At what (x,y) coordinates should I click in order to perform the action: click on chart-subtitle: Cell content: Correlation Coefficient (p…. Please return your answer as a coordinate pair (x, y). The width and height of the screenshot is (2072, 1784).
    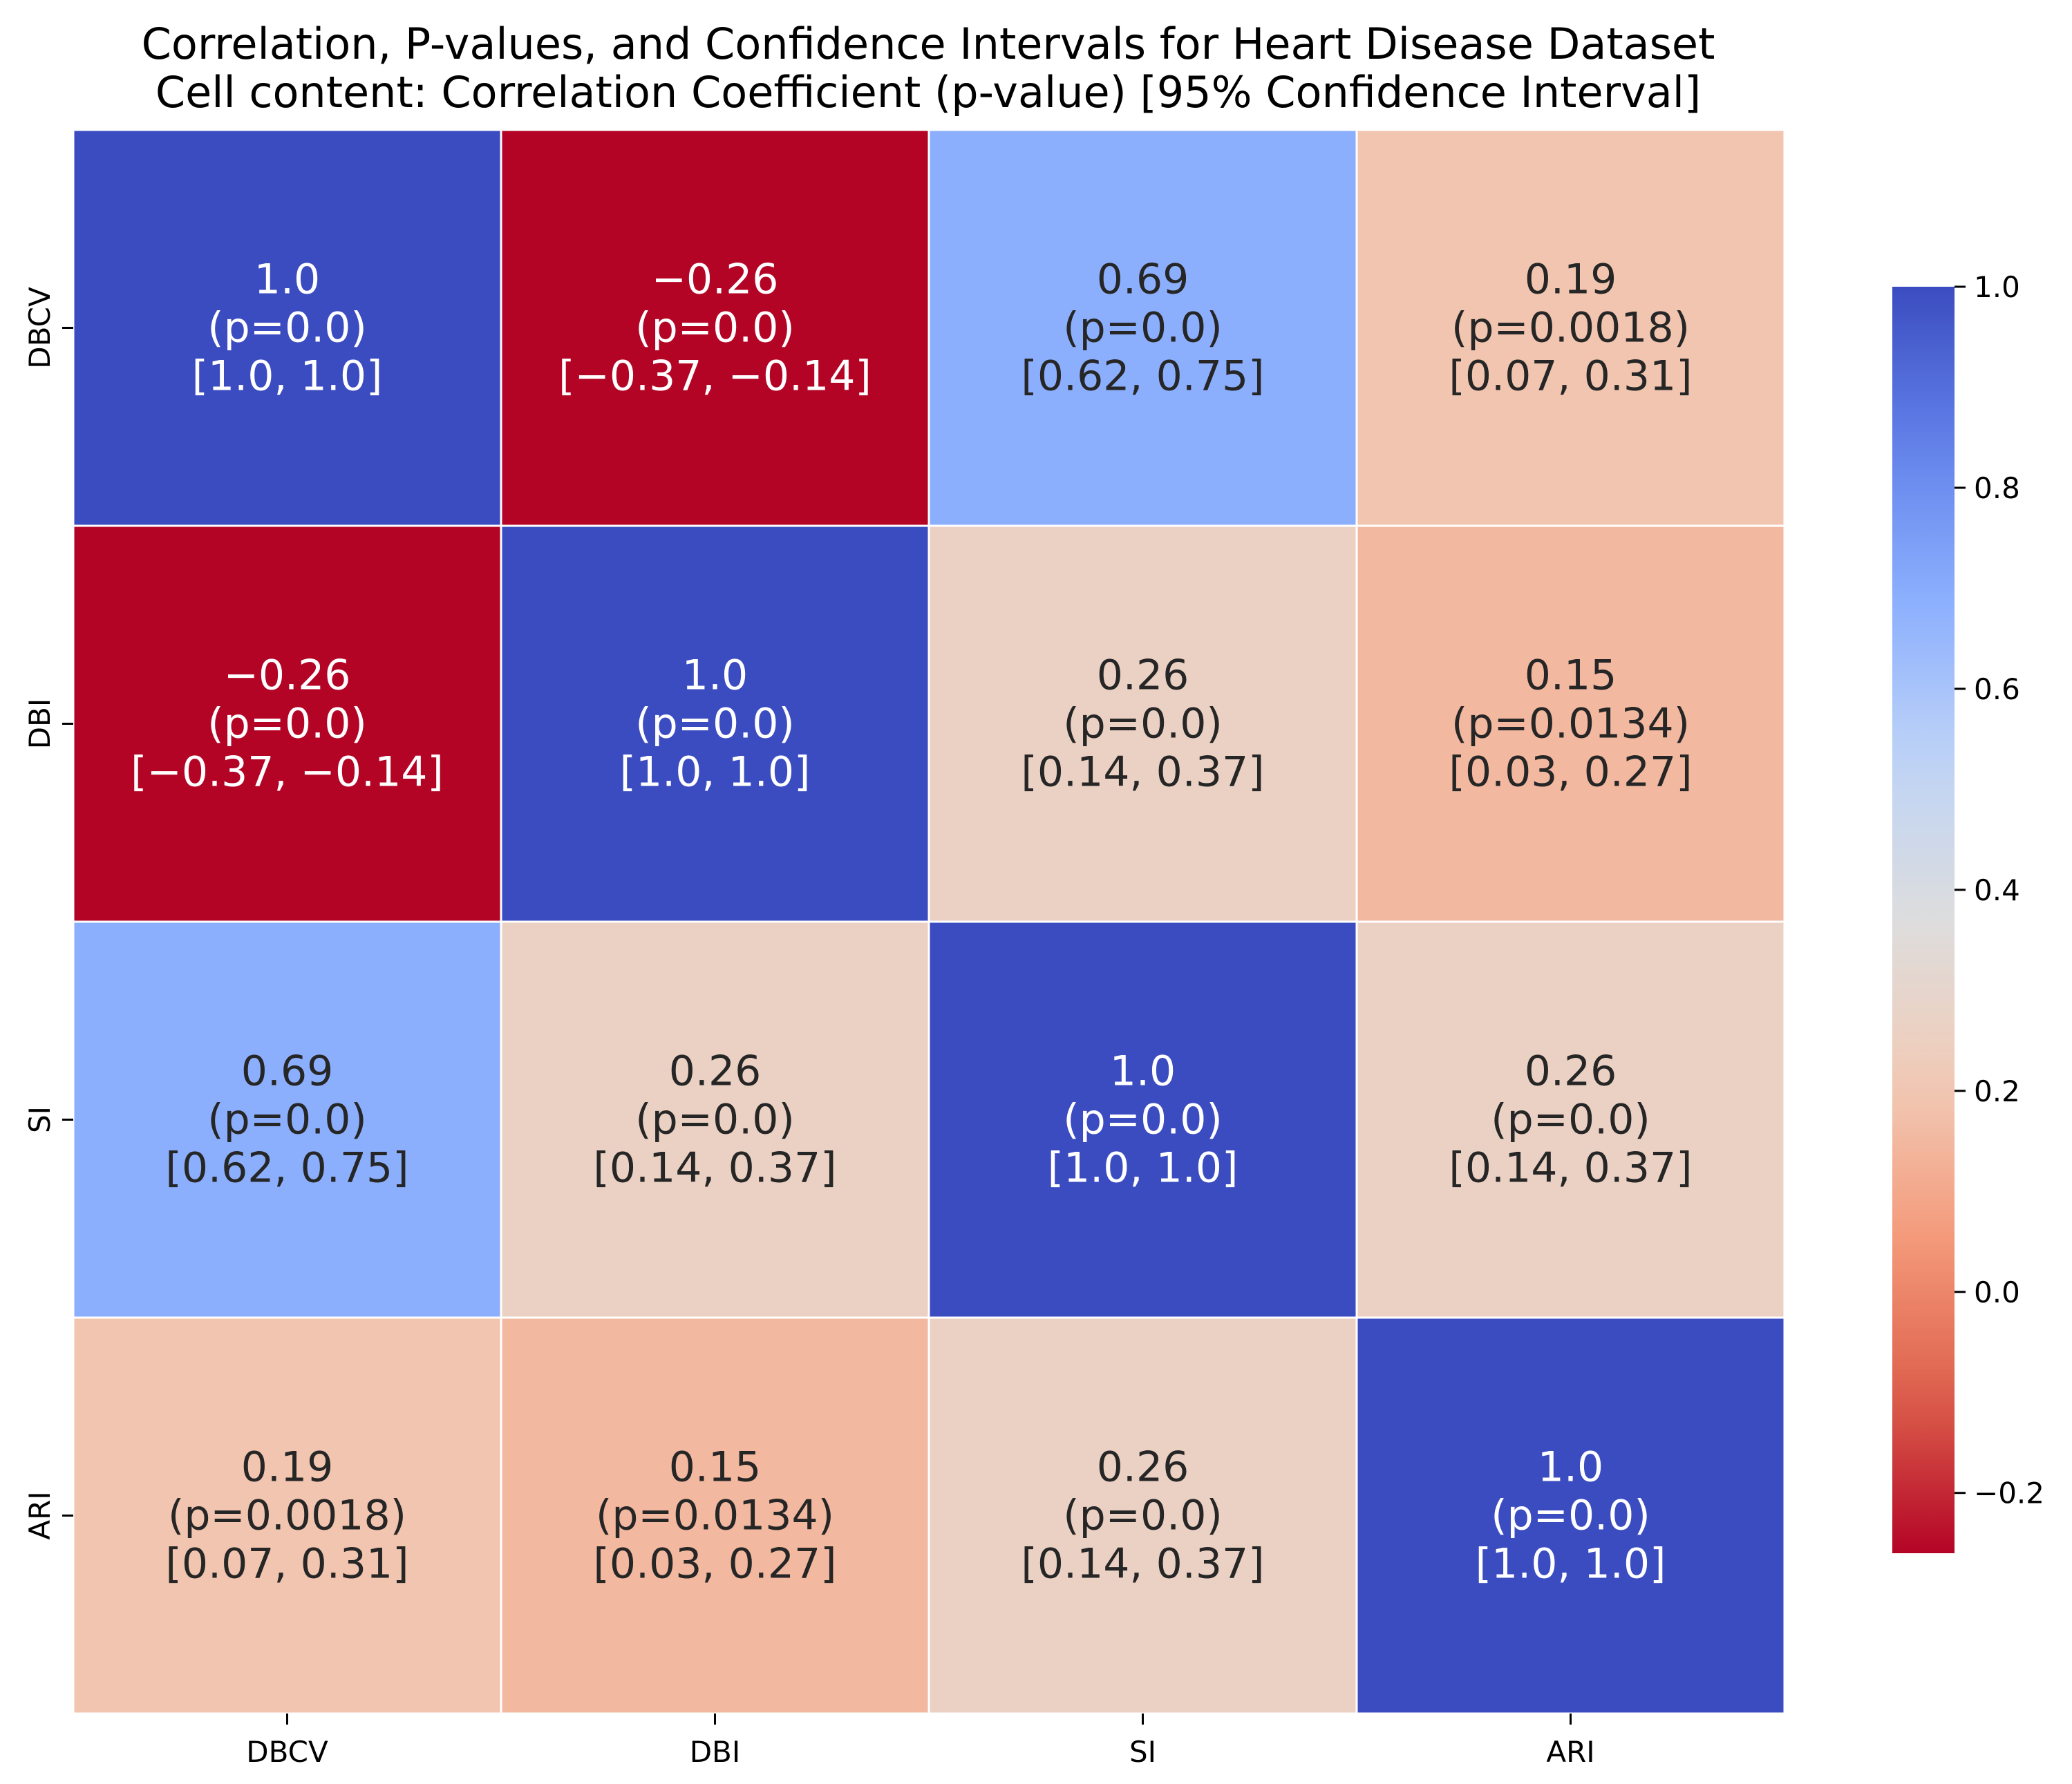
    Looking at the image, I should click on (928, 92).